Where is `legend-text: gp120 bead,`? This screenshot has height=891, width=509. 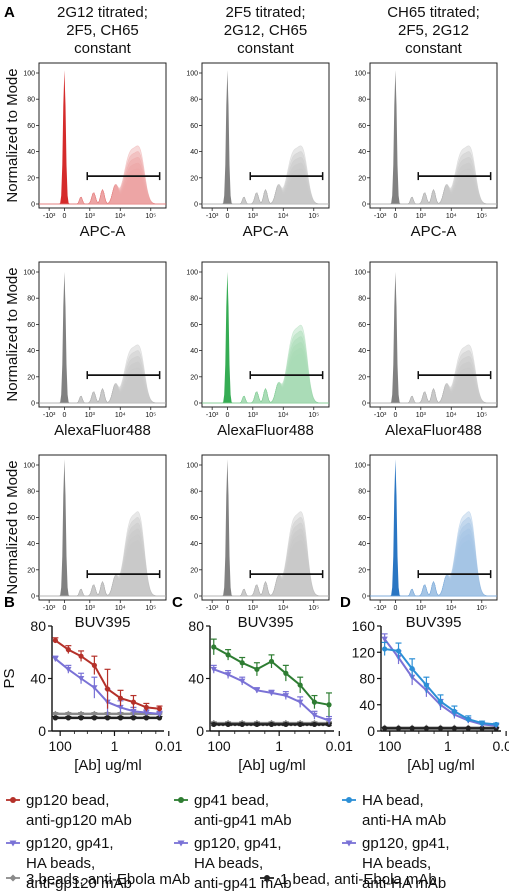 legend-text: gp120 bead, is located at coordinates (67, 800).